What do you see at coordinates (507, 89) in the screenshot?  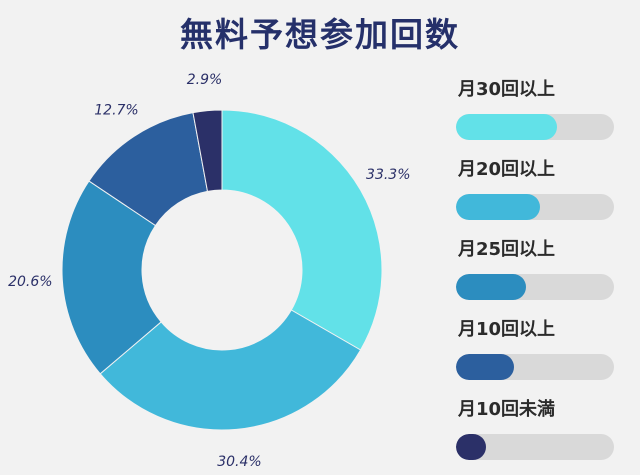 I see `legend-label: 月30回以上` at bounding box center [507, 89].